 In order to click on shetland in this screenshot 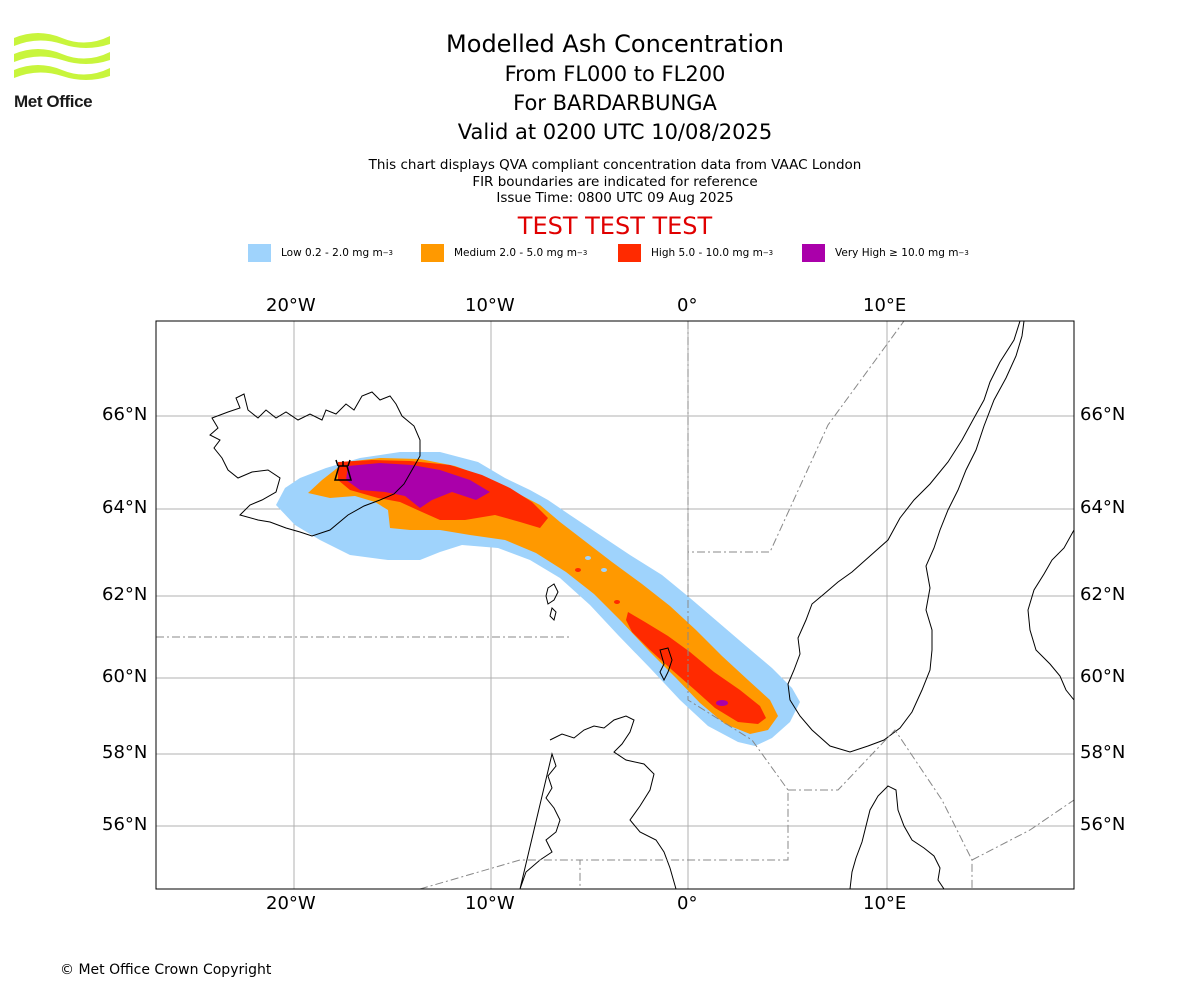, I will do `click(666, 664)`.